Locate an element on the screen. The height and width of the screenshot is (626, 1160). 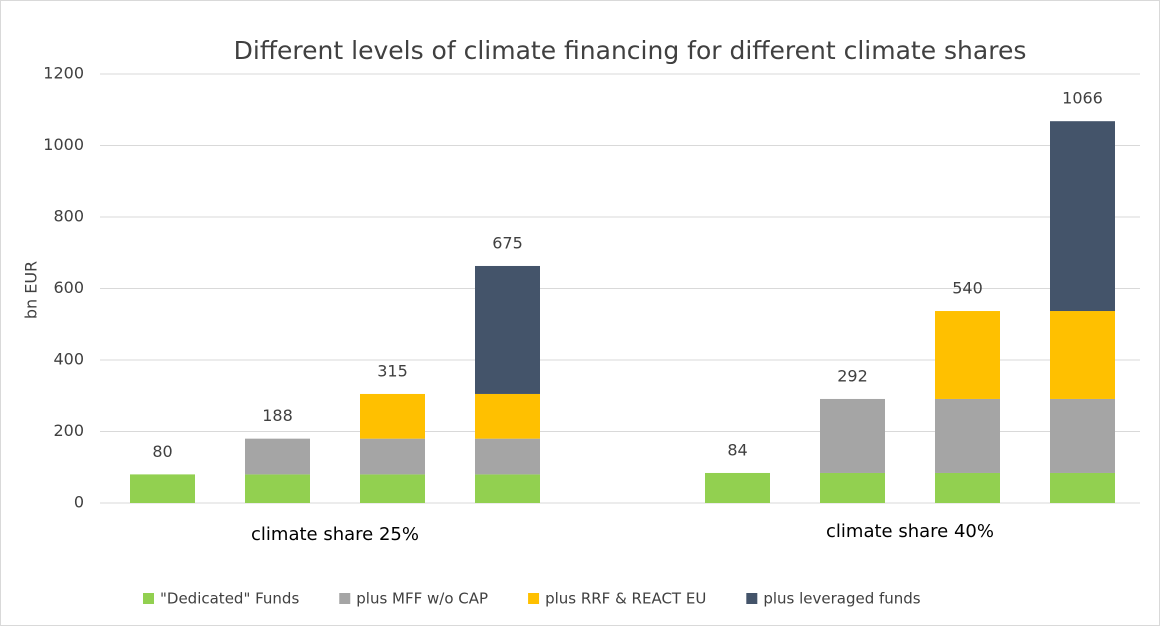
y-tick-label: 400 is located at coordinates (68, 359).